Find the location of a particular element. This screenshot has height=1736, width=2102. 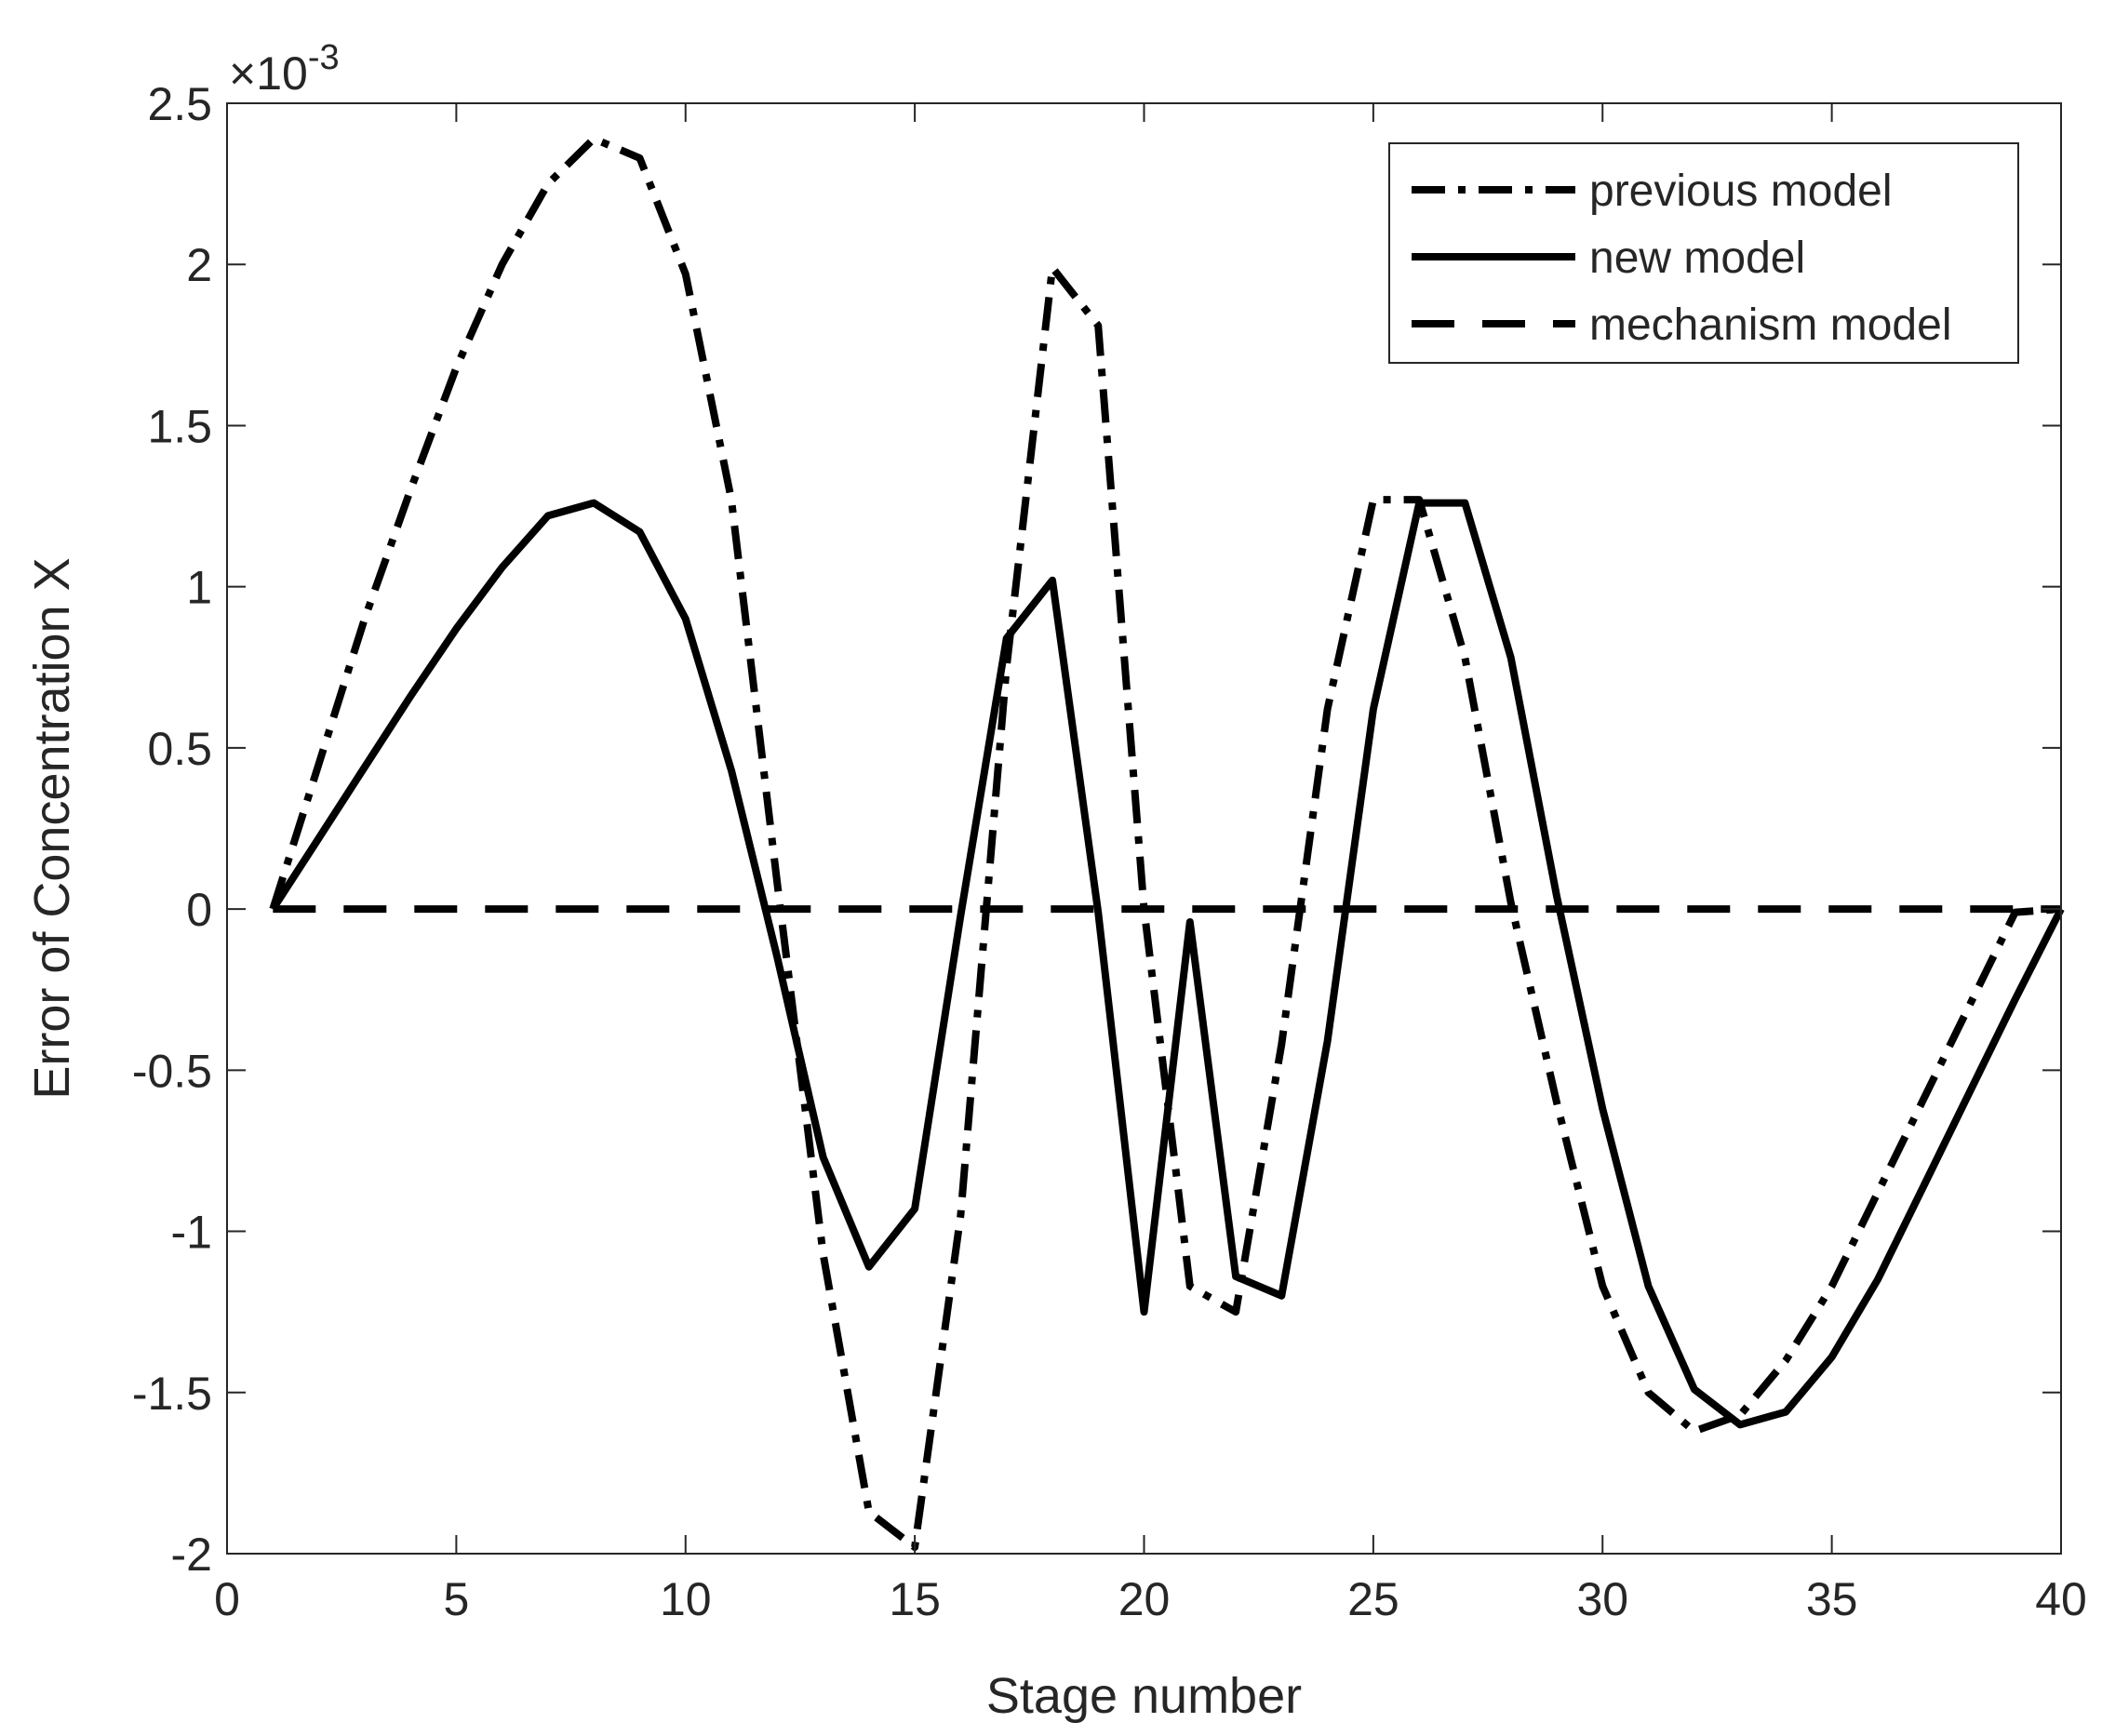

y-tick-label: -0.5 is located at coordinates (172, 1071).